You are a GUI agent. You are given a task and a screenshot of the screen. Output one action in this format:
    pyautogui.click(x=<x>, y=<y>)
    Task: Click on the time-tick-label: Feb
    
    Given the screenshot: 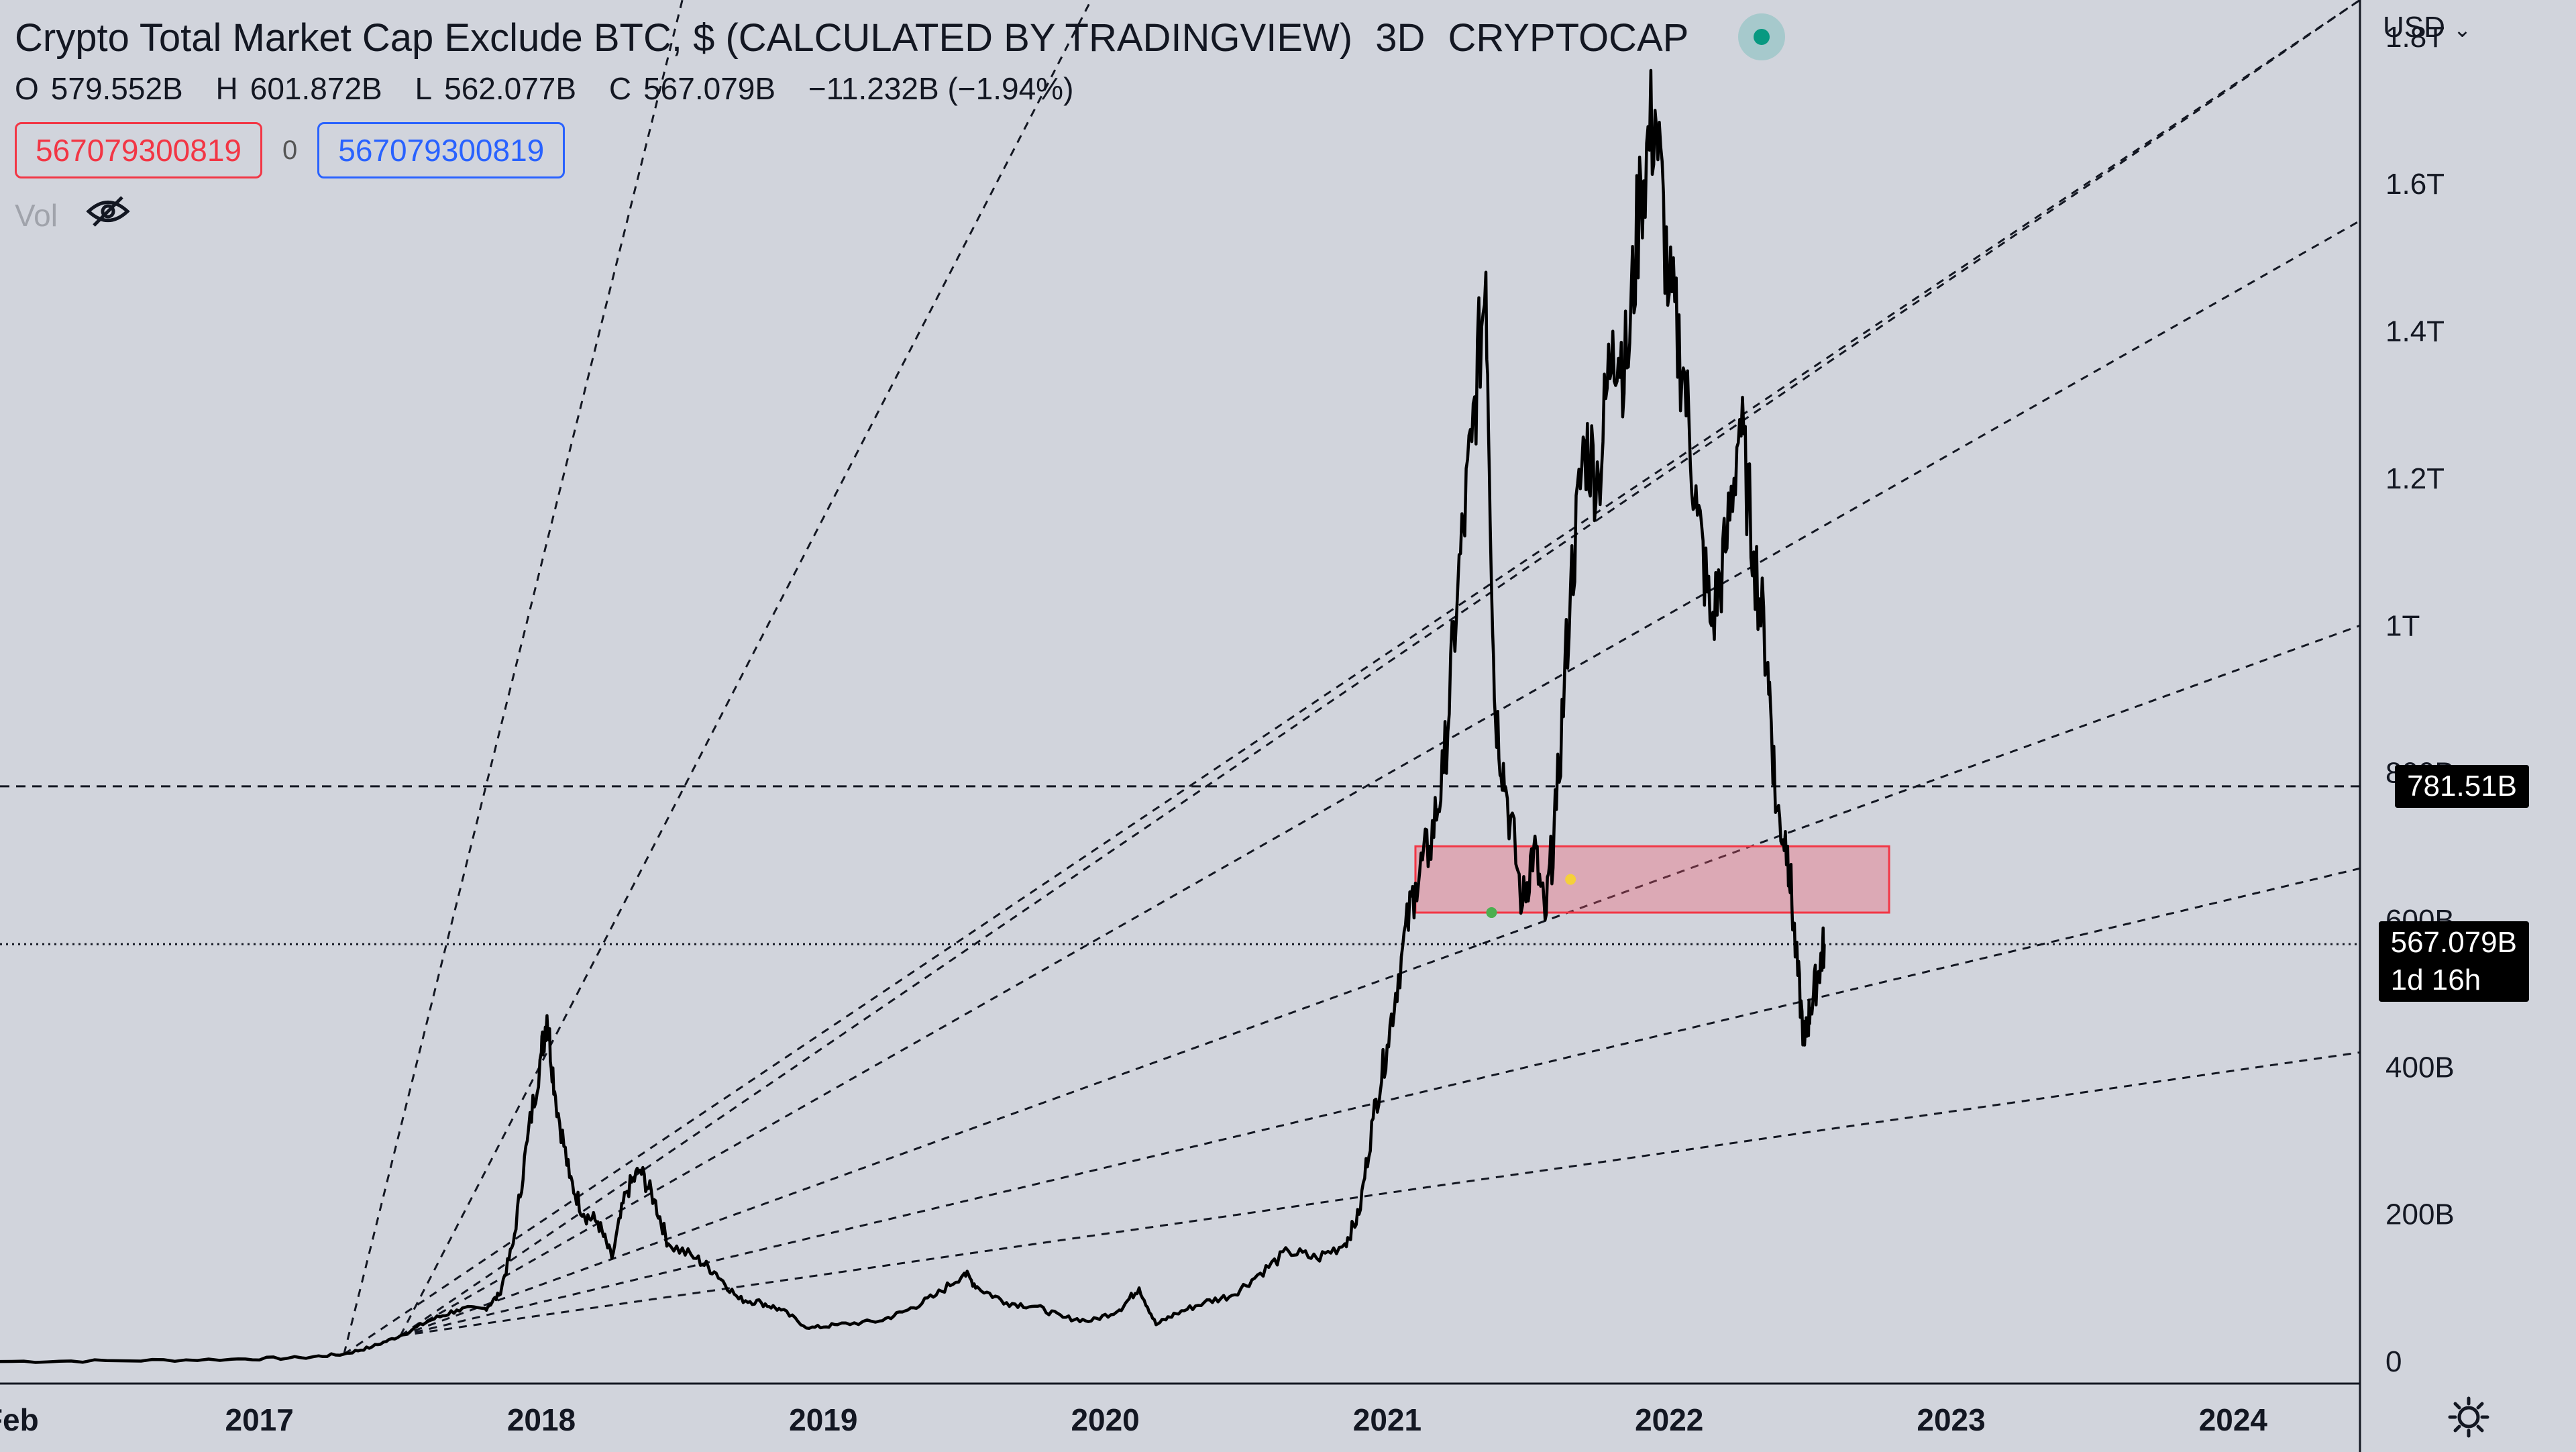 What is the action you would take?
    pyautogui.click(x=19, y=1420)
    